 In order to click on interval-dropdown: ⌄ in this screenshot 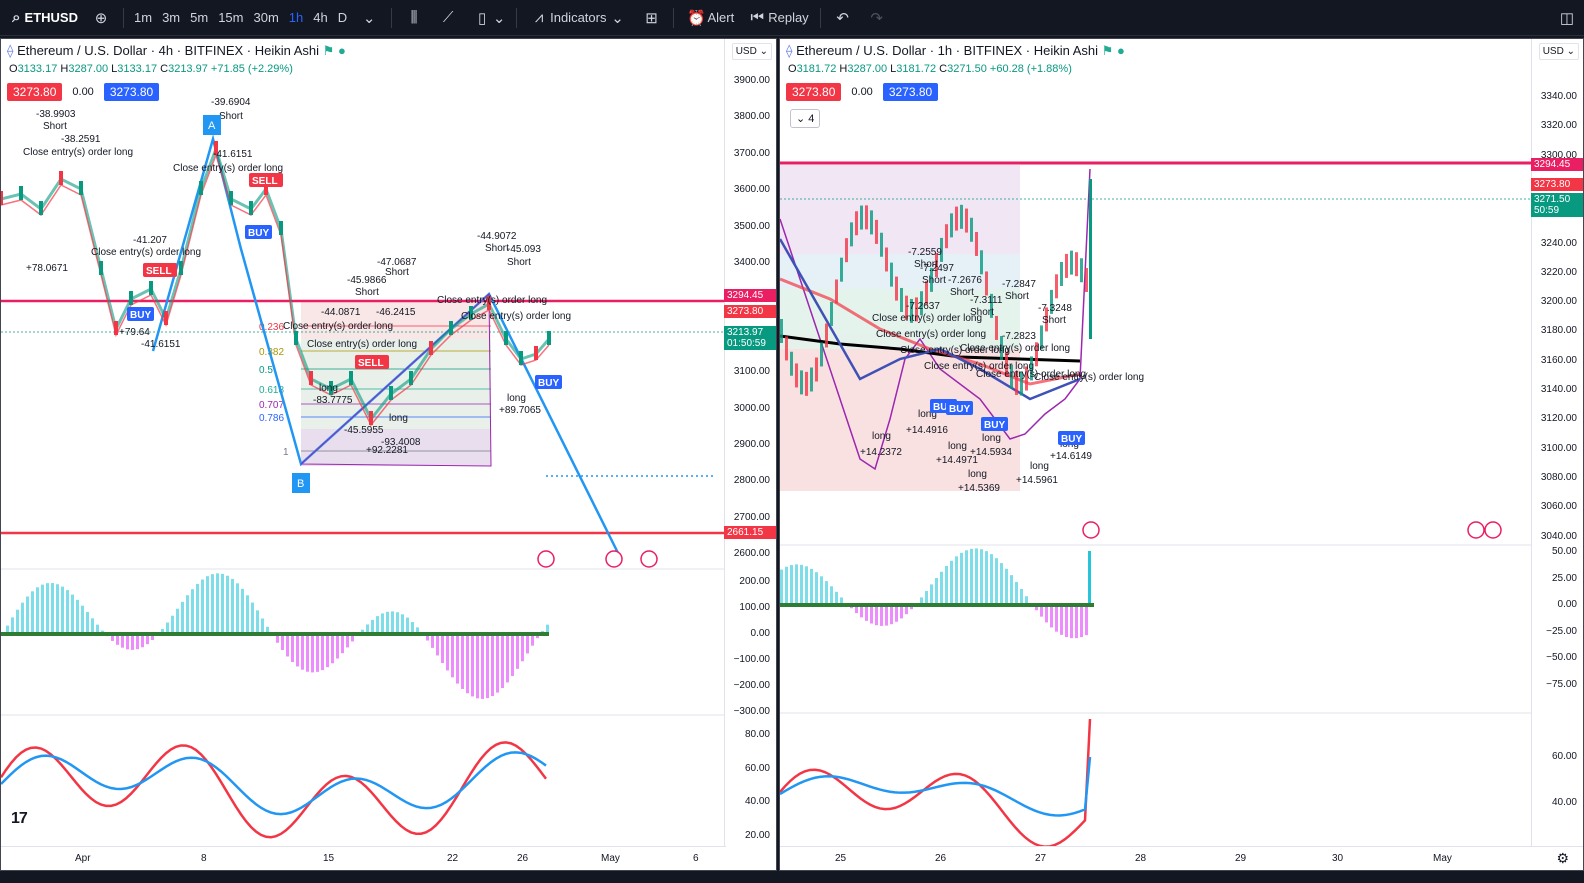, I will do `click(369, 18)`.